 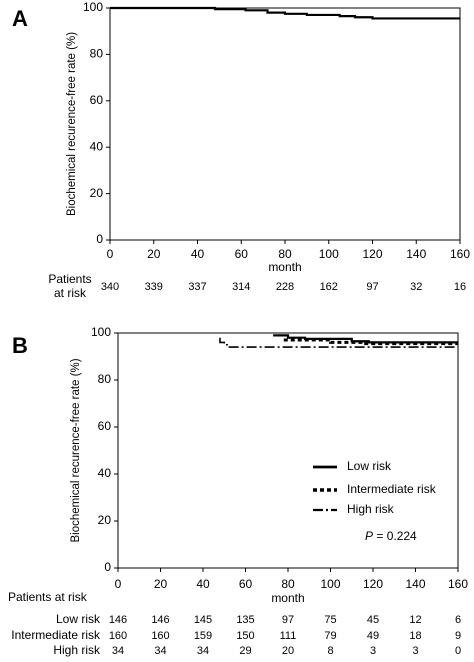 I want to click on risk-count: 228, so click(x=285, y=287).